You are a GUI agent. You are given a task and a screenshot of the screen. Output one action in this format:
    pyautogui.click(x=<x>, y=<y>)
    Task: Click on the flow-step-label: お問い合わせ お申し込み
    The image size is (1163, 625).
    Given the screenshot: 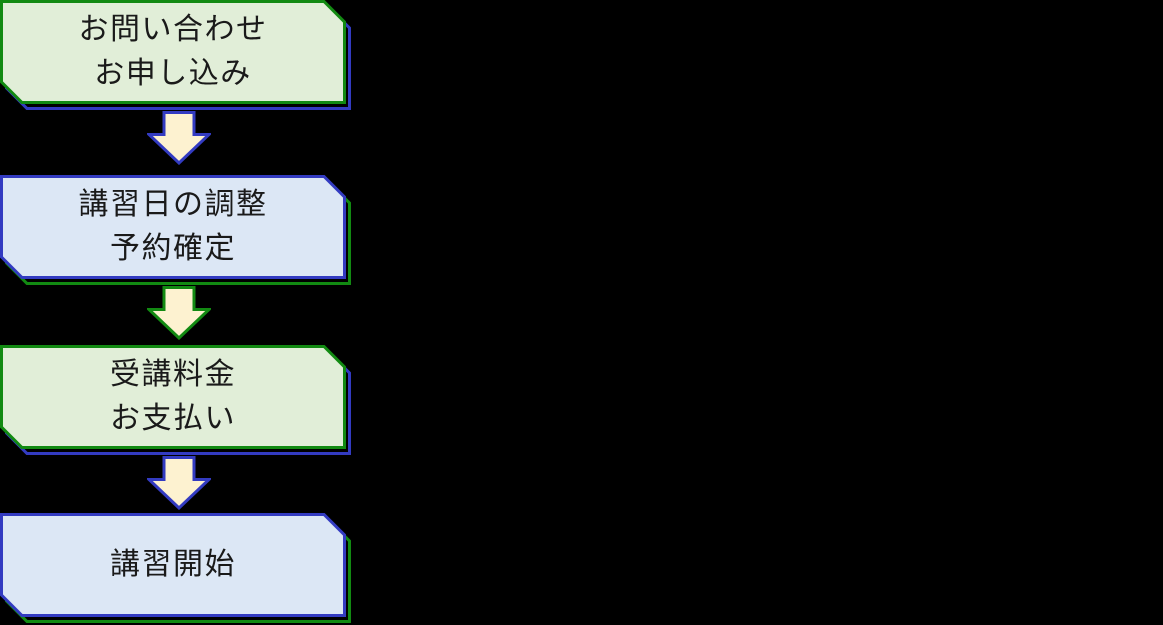 What is the action you would take?
    pyautogui.click(x=173, y=52)
    